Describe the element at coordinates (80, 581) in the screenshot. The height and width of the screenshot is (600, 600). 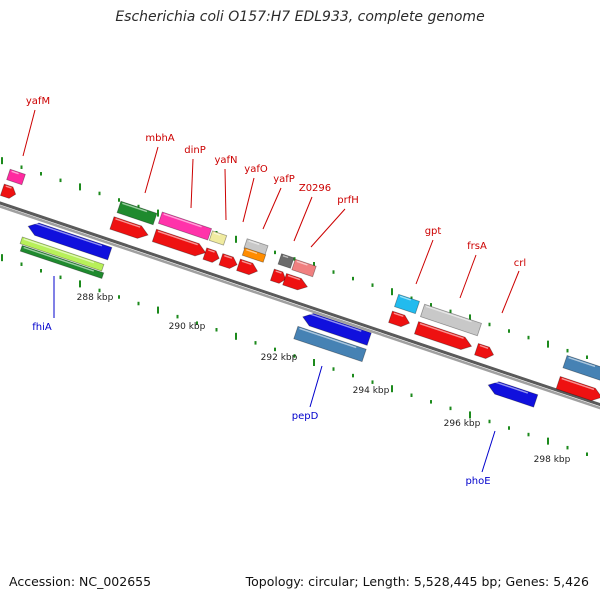
I see `accession-text: Accession: NC_002655` at that location.